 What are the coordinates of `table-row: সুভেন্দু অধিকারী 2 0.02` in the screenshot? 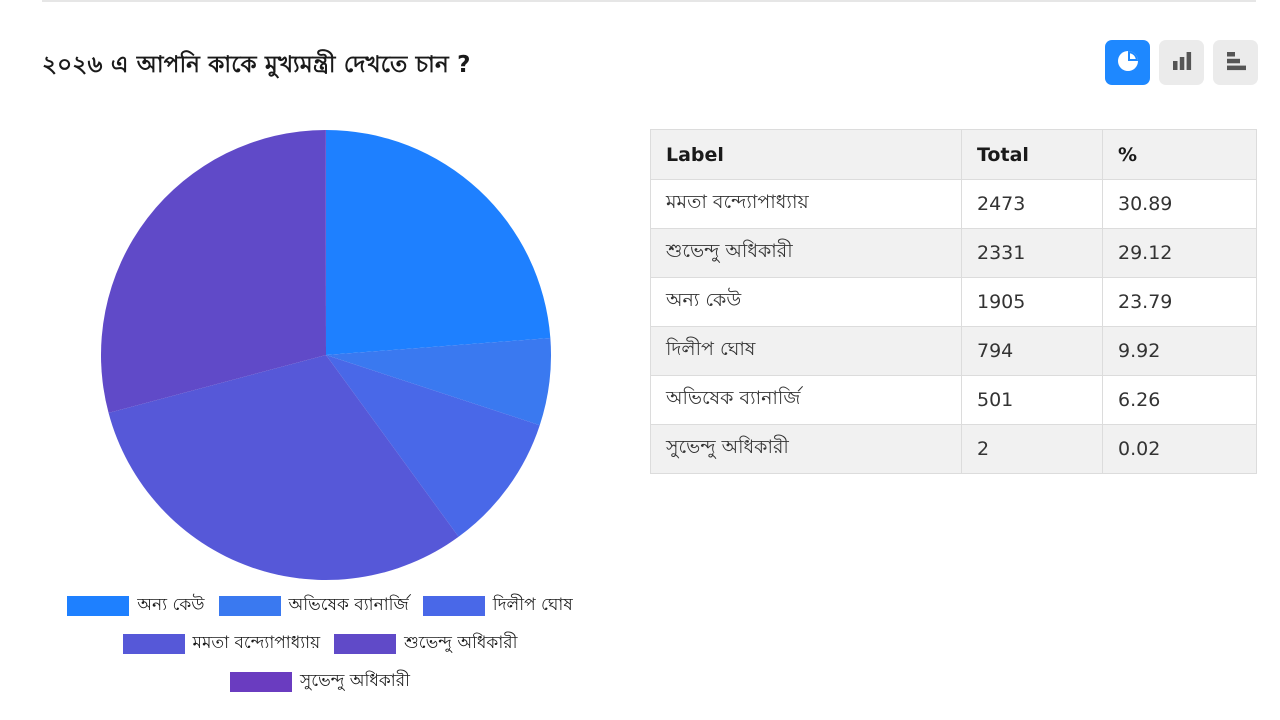 It's located at (953, 449).